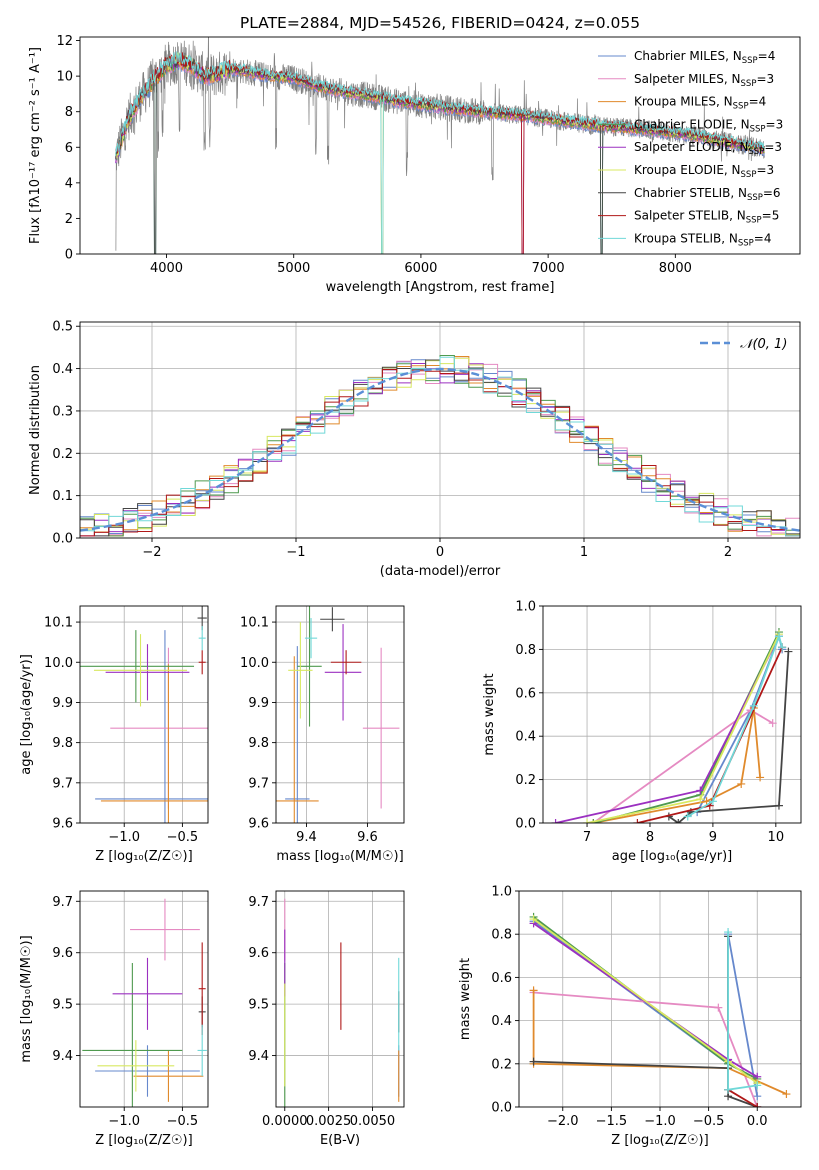 This screenshot has width=819, height=1170. What do you see at coordinates (713, 837) in the screenshot?
I see `x-tick-label: 9` at bounding box center [713, 837].